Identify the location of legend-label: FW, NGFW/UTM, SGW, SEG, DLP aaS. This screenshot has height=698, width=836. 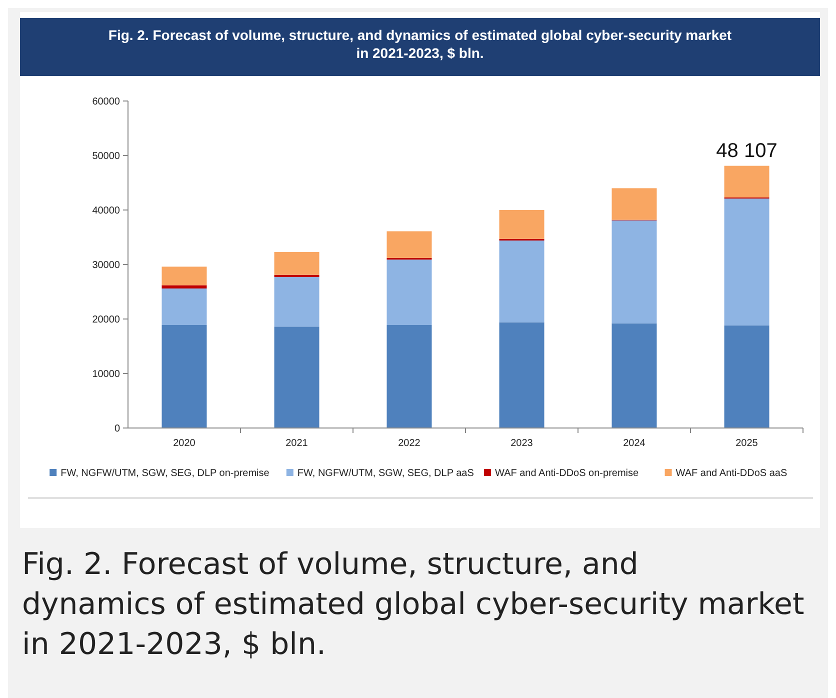
(385, 473).